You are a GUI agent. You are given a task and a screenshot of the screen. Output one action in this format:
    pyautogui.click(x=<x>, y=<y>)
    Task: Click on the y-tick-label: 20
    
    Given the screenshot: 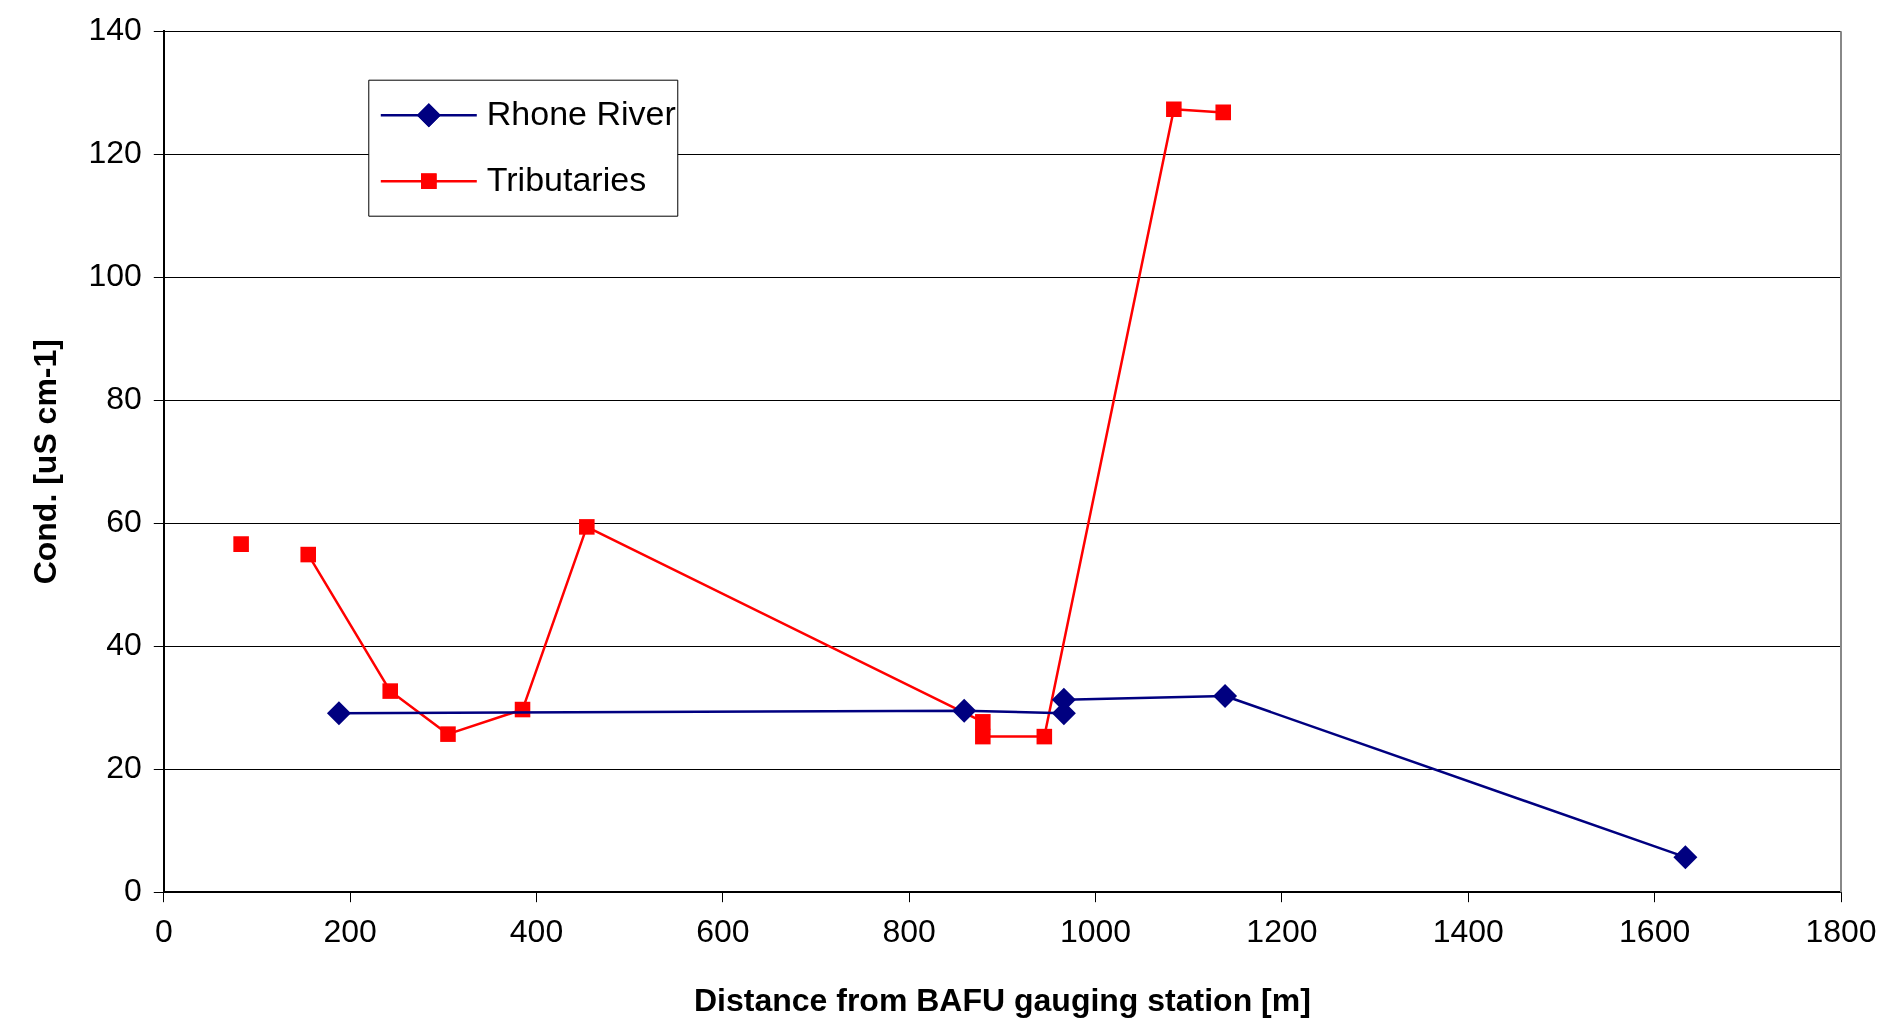 What is the action you would take?
    pyautogui.click(x=124, y=767)
    